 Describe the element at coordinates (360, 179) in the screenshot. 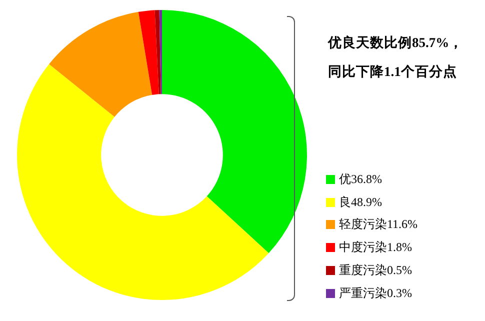

I see `legend-label: 优36.8%` at that location.